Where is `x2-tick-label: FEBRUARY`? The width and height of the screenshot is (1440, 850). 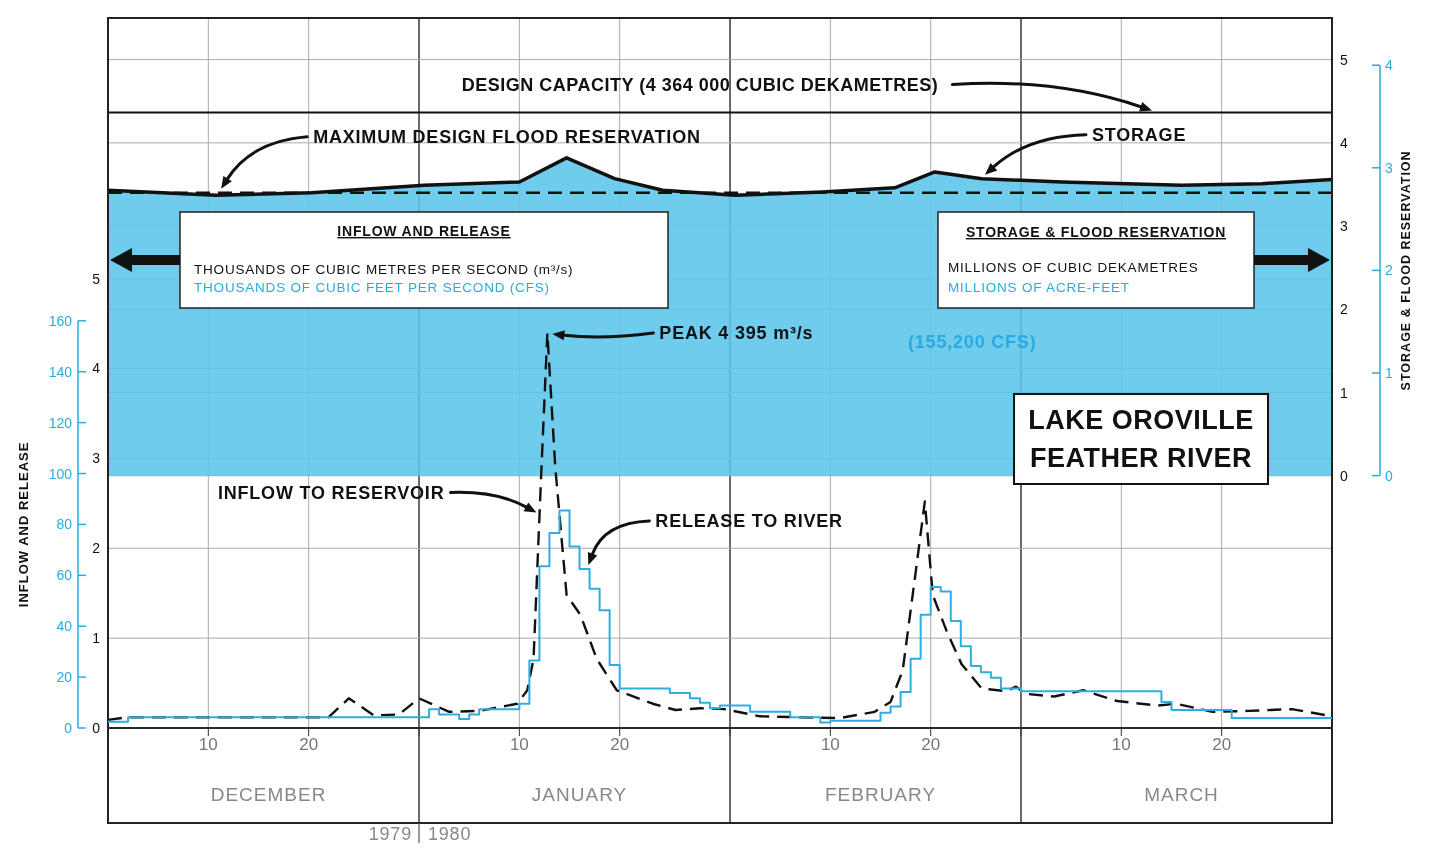
x2-tick-label: FEBRUARY is located at coordinates (880, 794).